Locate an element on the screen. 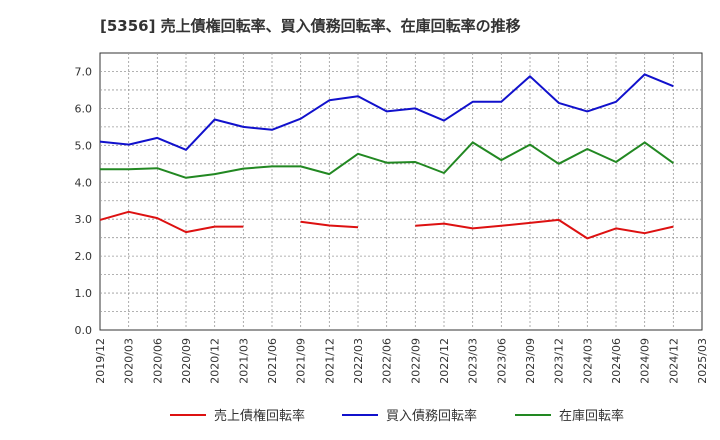 Image resolution: width=720 pixels, height=440 pixels. x-tick-label: 2024/03 is located at coordinates (587, 361).